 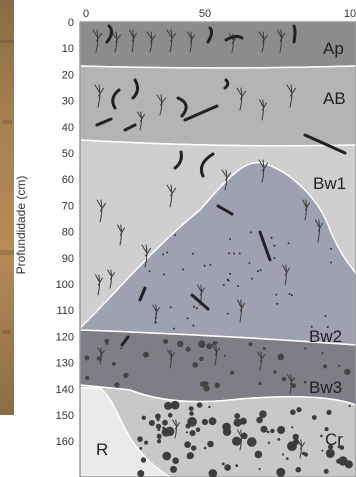 What do you see at coordinates (217, 45) in the screenshot?
I see `horizon-ap` at bounding box center [217, 45].